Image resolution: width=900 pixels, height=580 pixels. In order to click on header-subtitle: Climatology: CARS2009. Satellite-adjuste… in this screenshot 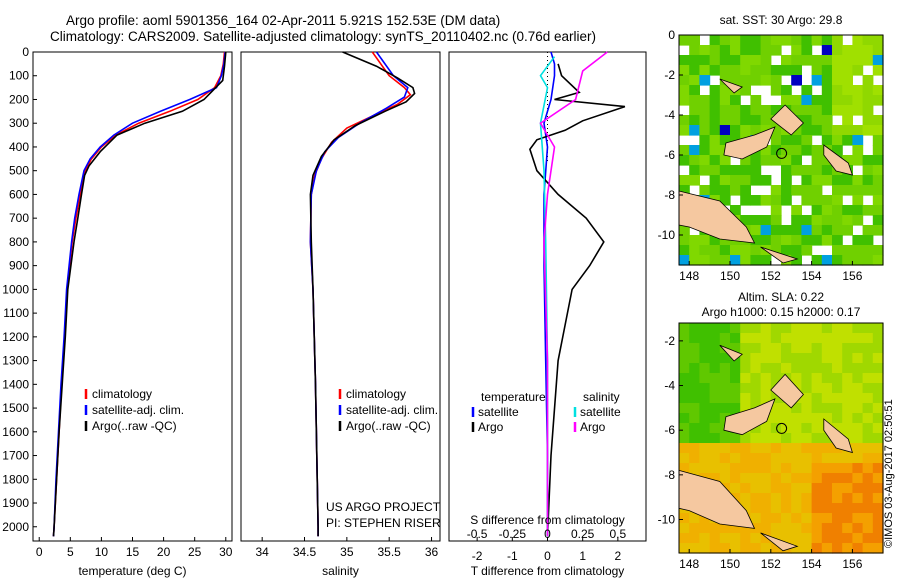, I will do `click(323, 36)`.